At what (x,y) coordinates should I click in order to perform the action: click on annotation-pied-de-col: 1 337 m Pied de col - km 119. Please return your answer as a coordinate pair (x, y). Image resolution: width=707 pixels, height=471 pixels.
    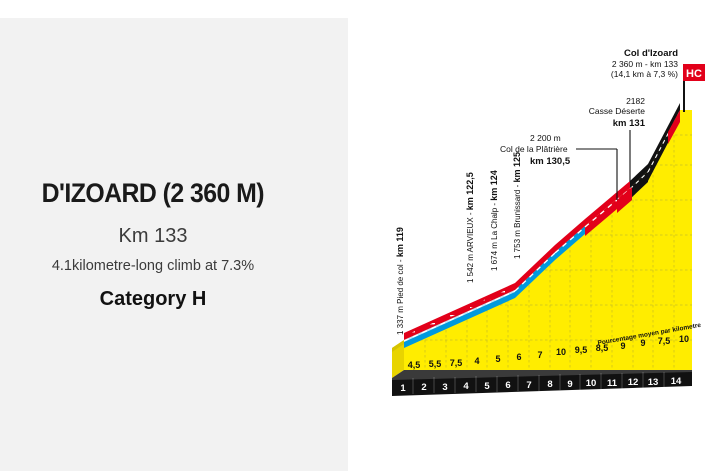
    Looking at the image, I should click on (400, 281).